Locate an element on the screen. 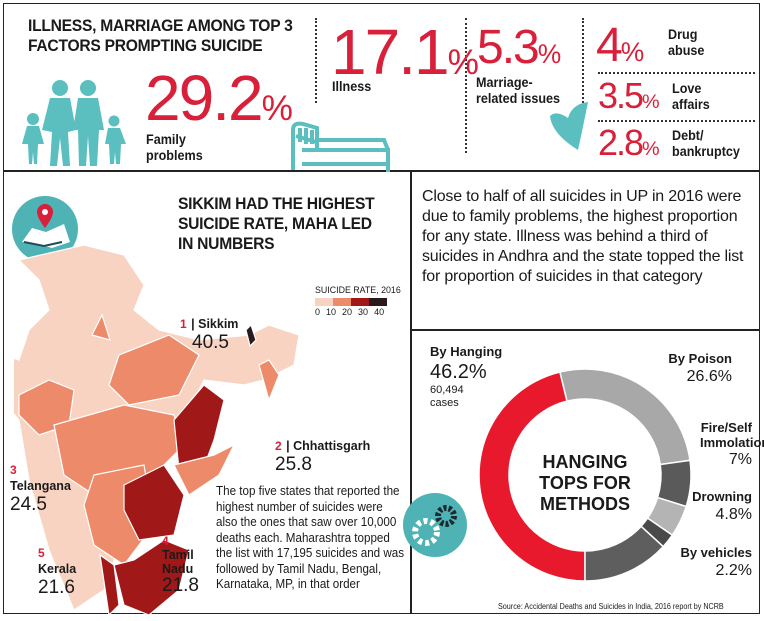 The height and width of the screenshot is (621, 764). state-rate: 25.8 is located at coordinates (293, 464).